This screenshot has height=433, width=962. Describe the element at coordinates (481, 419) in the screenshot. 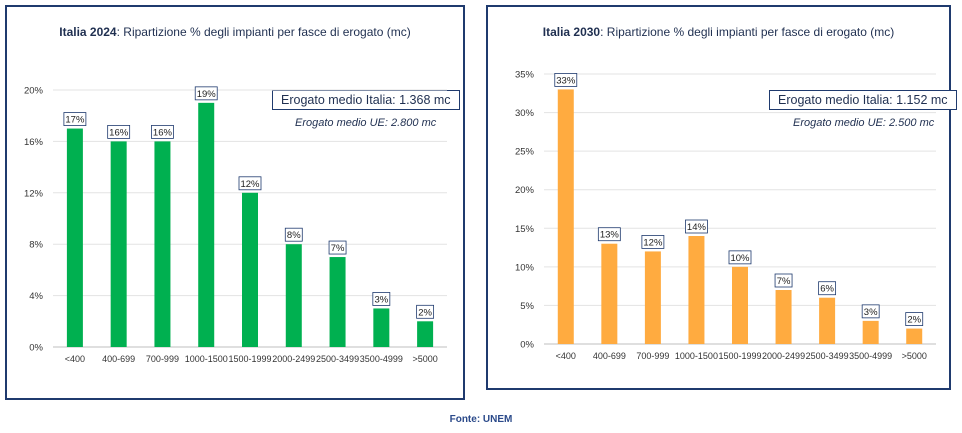

I see `source-note: Fonte: UNEM` at that location.